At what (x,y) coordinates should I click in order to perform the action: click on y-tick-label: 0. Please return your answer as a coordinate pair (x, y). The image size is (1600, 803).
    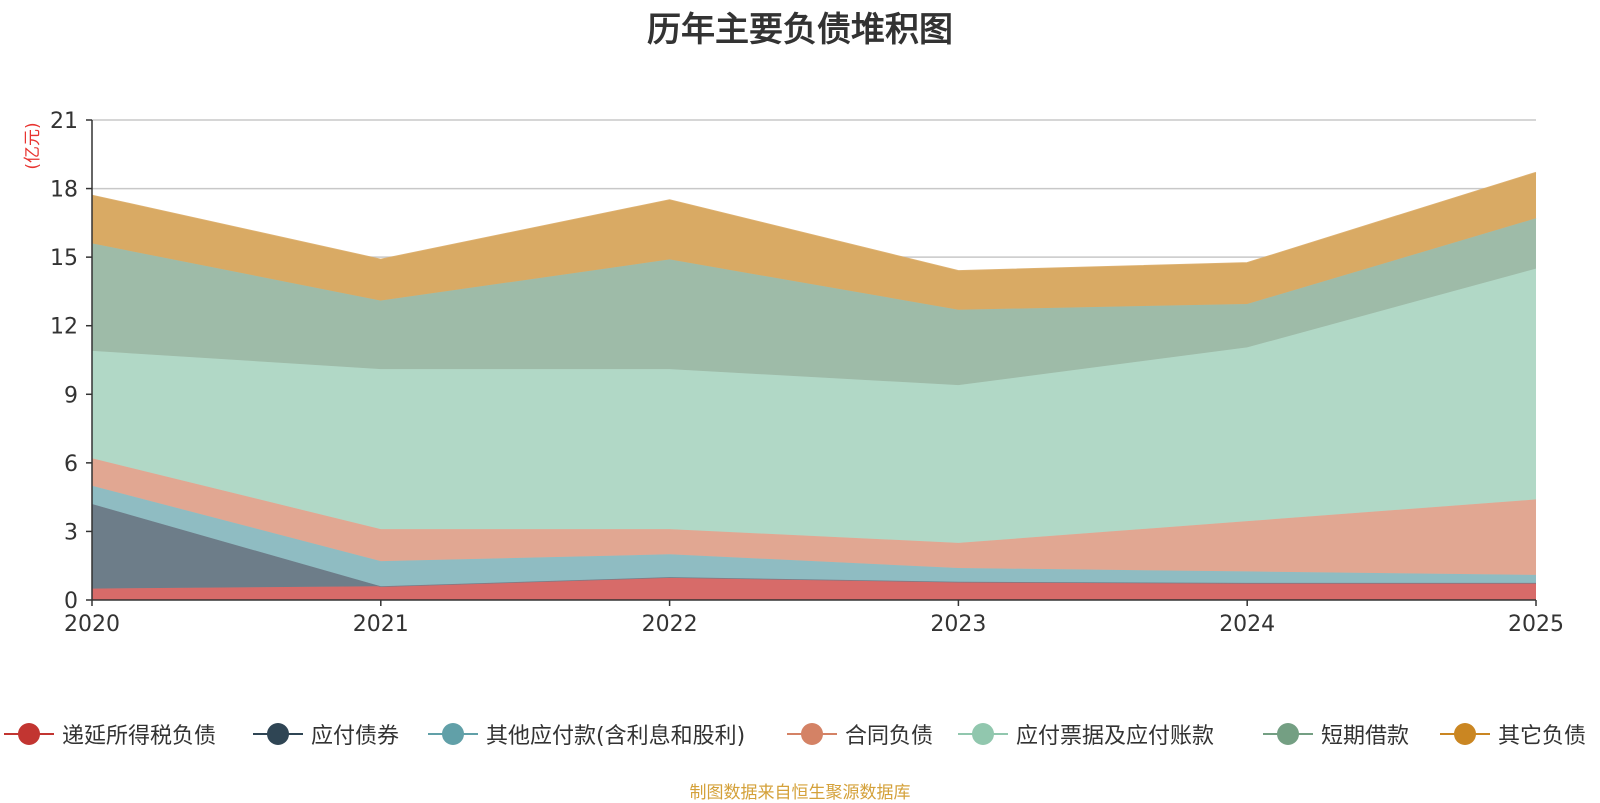
    Looking at the image, I should click on (71, 601).